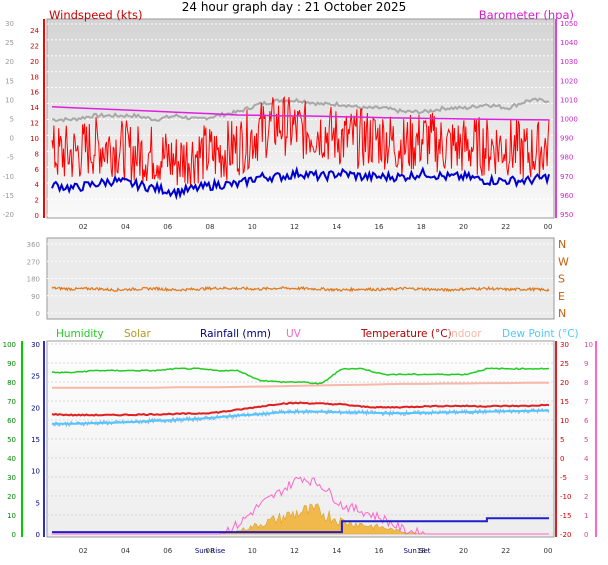 The image size is (608, 565). What do you see at coordinates (563, 261) in the screenshot?
I see `compass-tick-label: W` at bounding box center [563, 261].